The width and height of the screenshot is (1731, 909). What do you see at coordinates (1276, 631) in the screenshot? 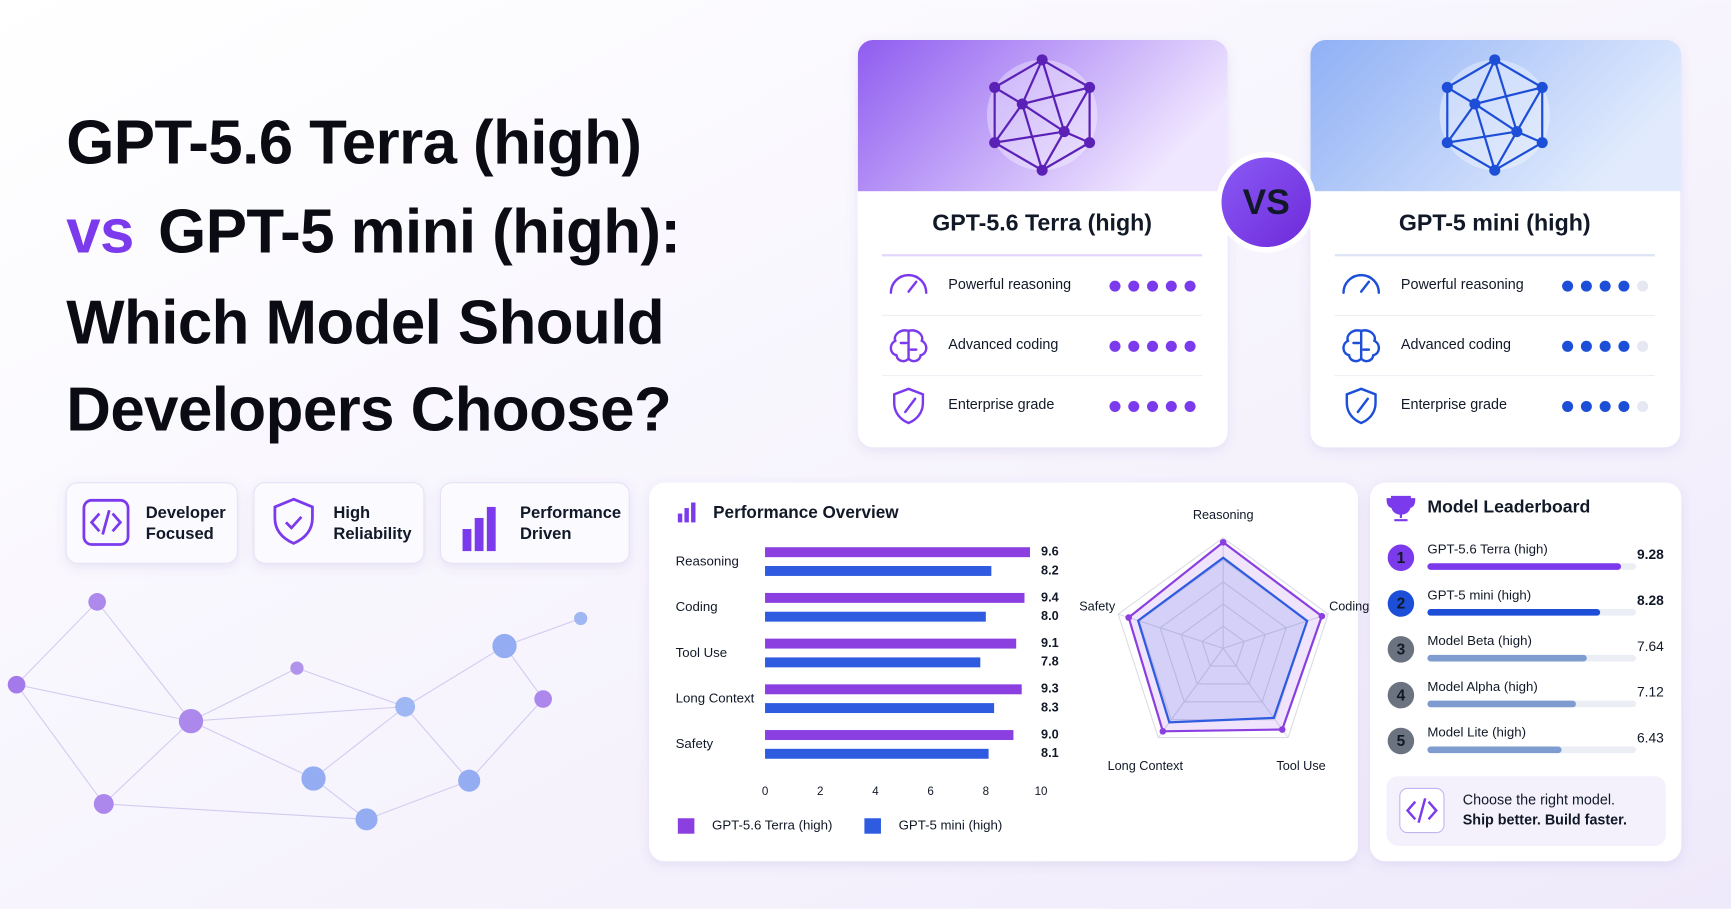
I see `radar-spoke` at bounding box center [1276, 631].